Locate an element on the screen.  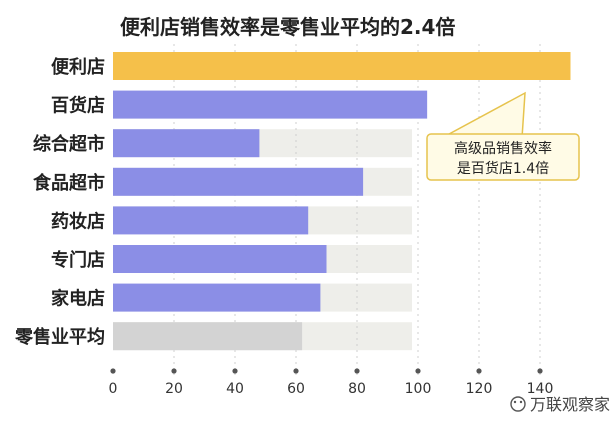
annotation-line-2: 是百货店1.4倍 is located at coordinates (503, 168).